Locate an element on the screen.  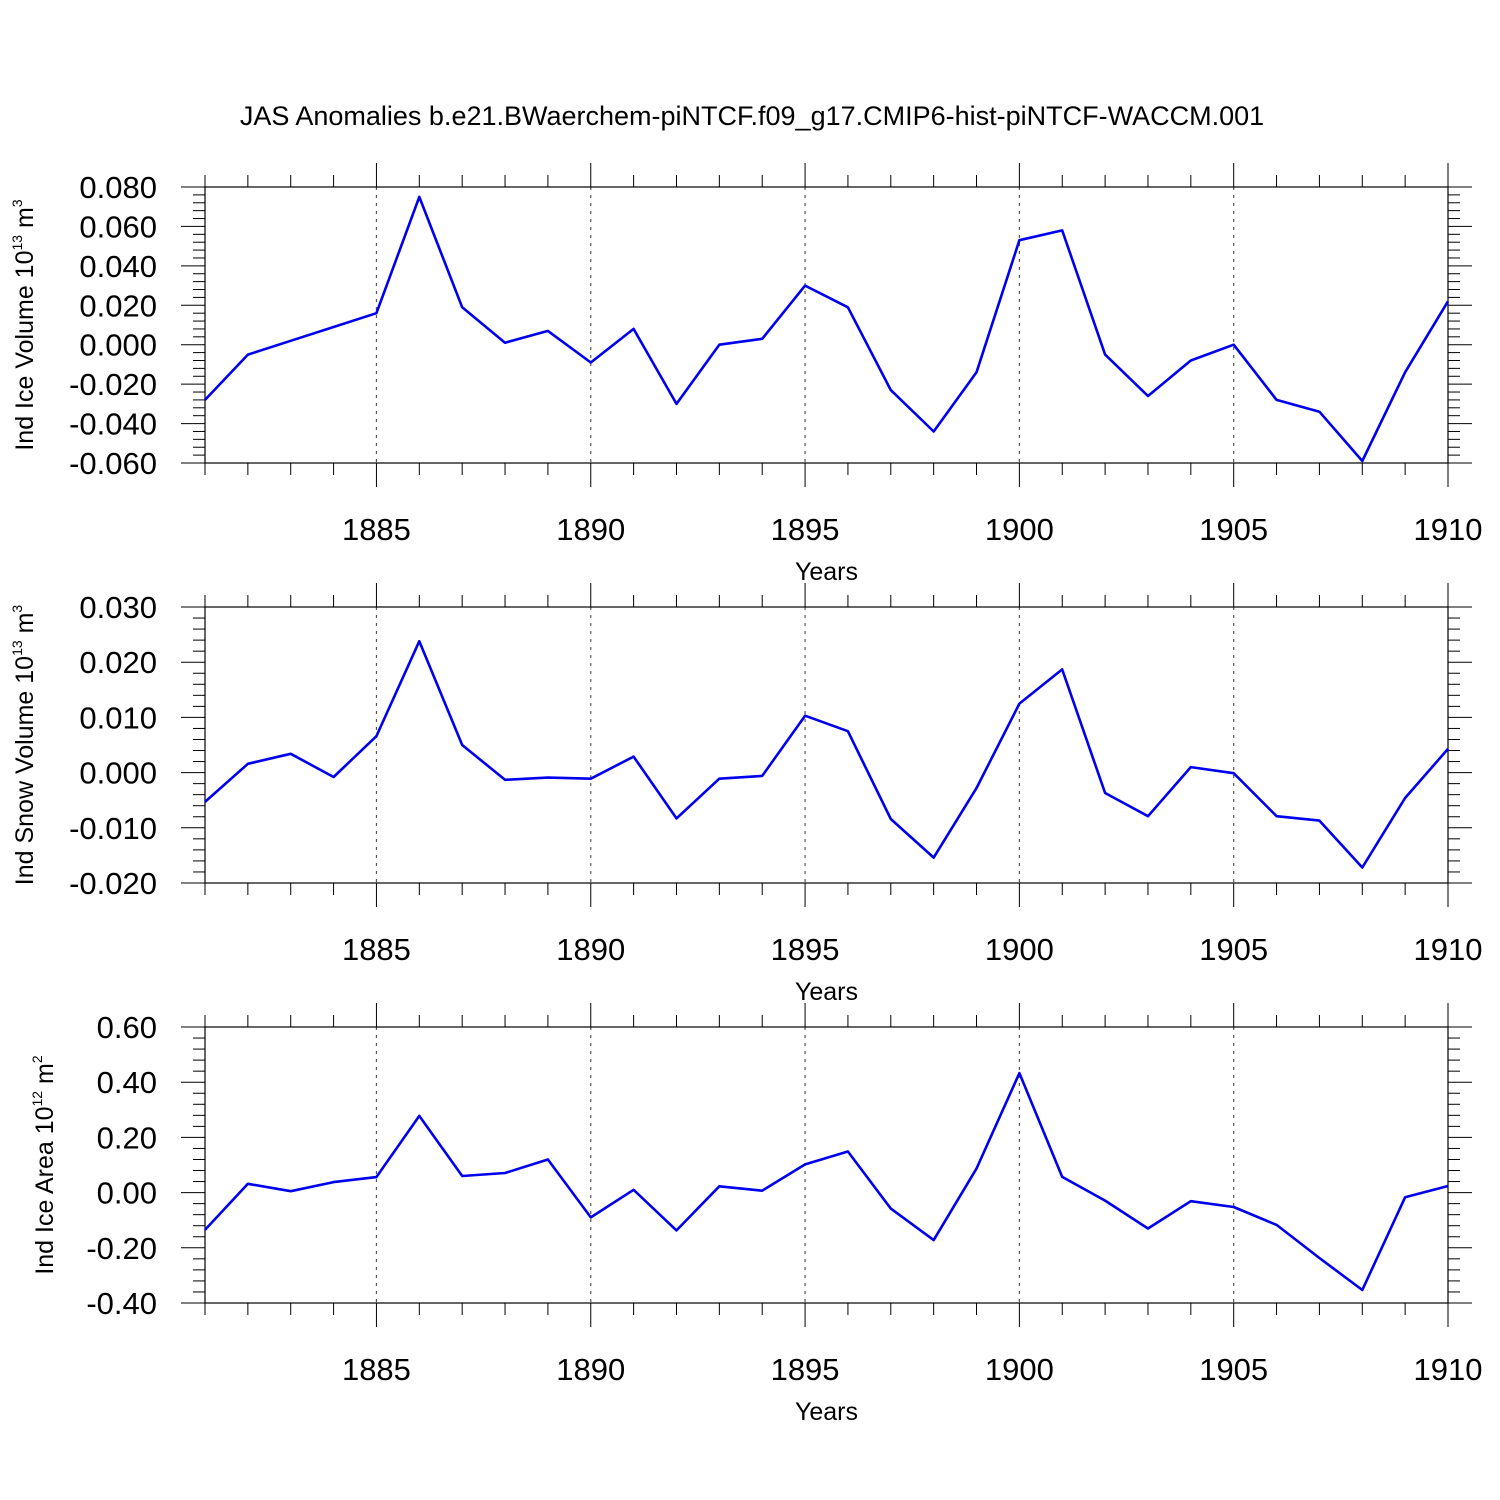
y-tick-label: 0.20 is located at coordinates (127, 1137).